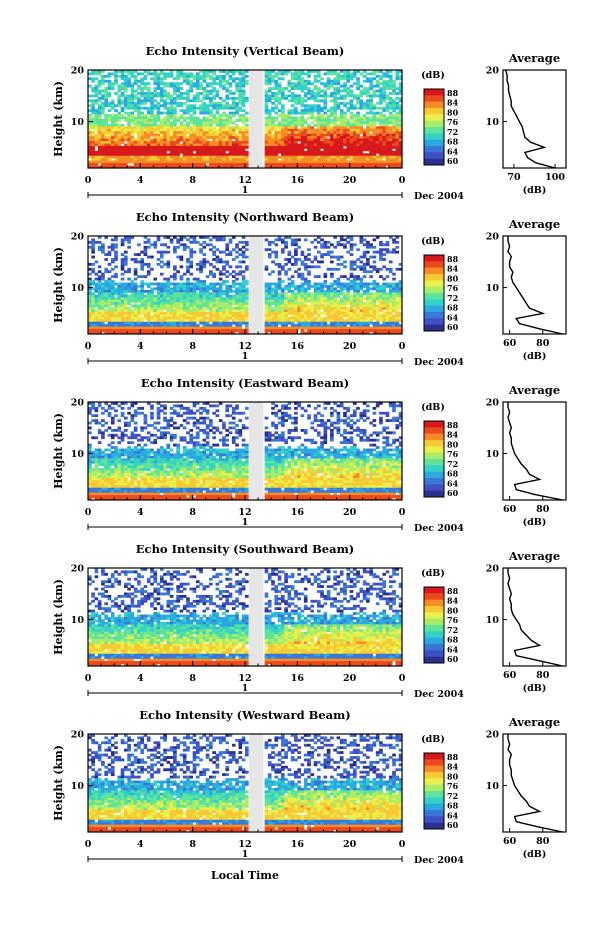 The width and height of the screenshot is (616, 929). I want to click on y-tick-label: 10, so click(78, 122).